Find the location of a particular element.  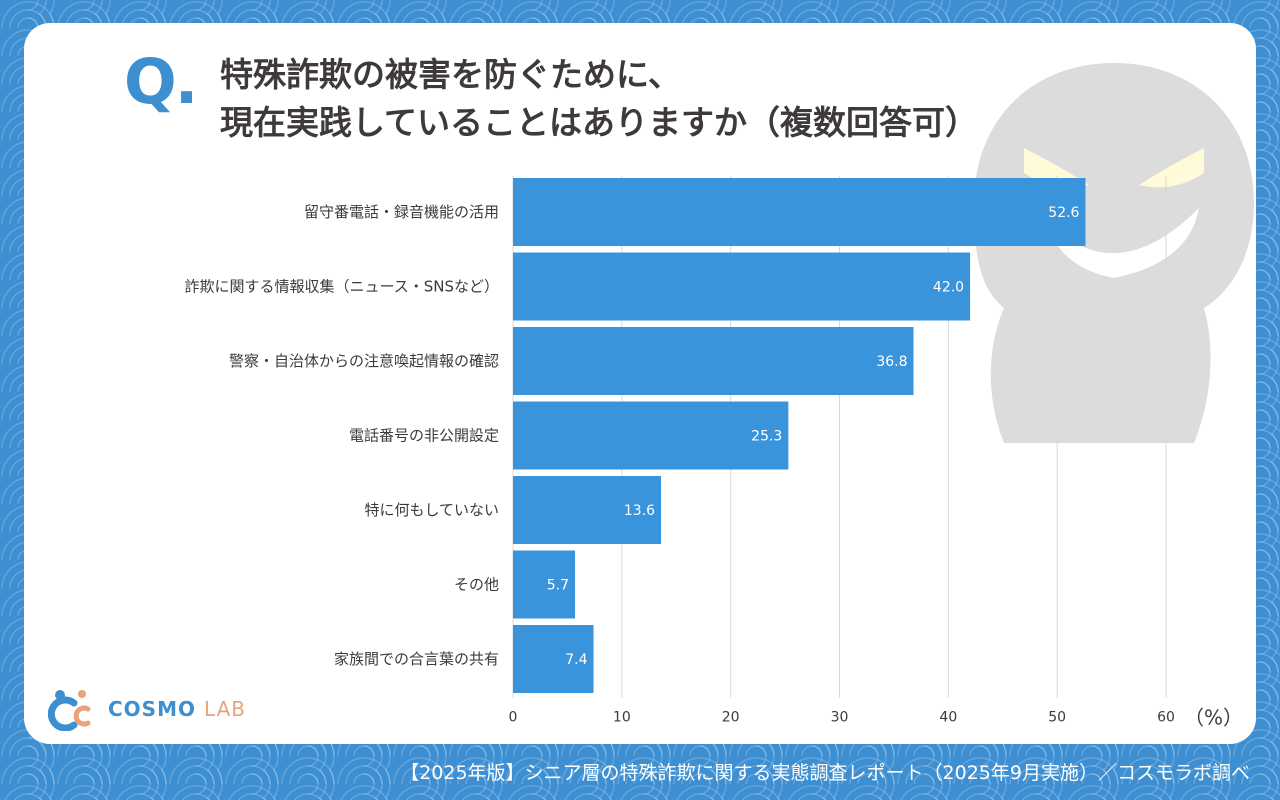

cosmo-lab-logo: COSMO LAB is located at coordinates (147, 709).